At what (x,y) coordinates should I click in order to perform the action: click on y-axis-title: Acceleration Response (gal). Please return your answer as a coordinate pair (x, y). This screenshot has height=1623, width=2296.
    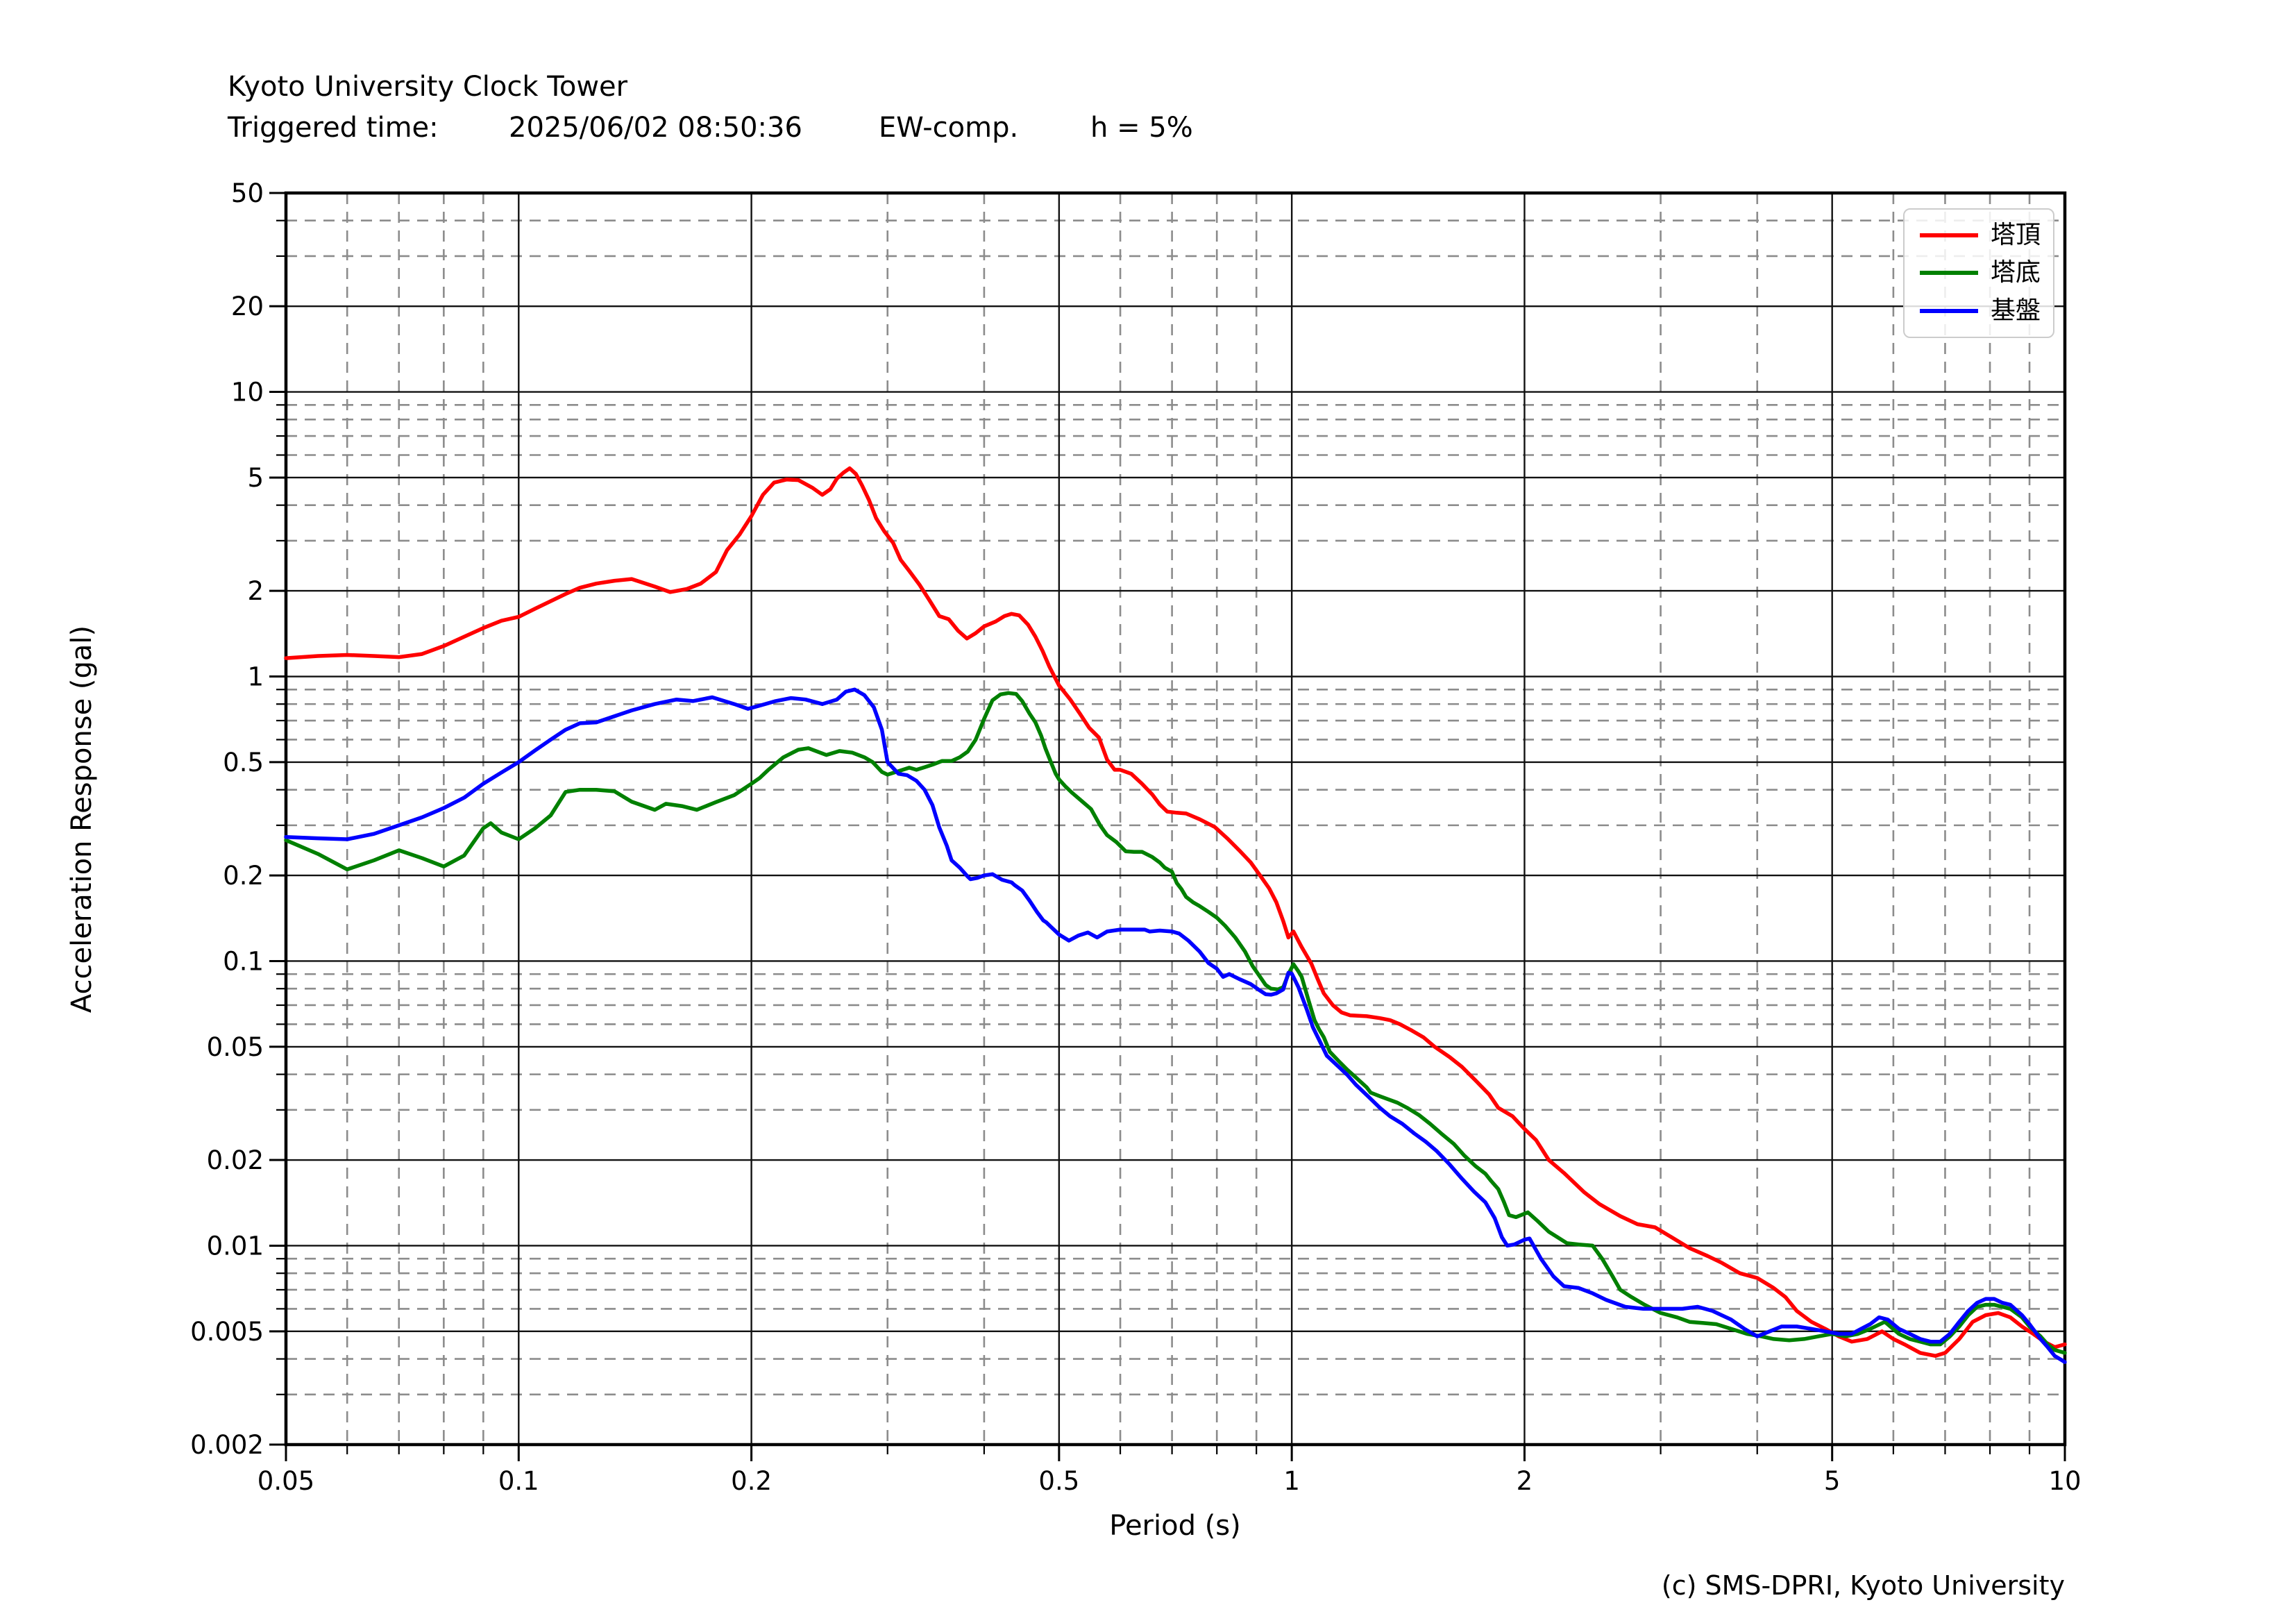
    Looking at the image, I should click on (82, 819).